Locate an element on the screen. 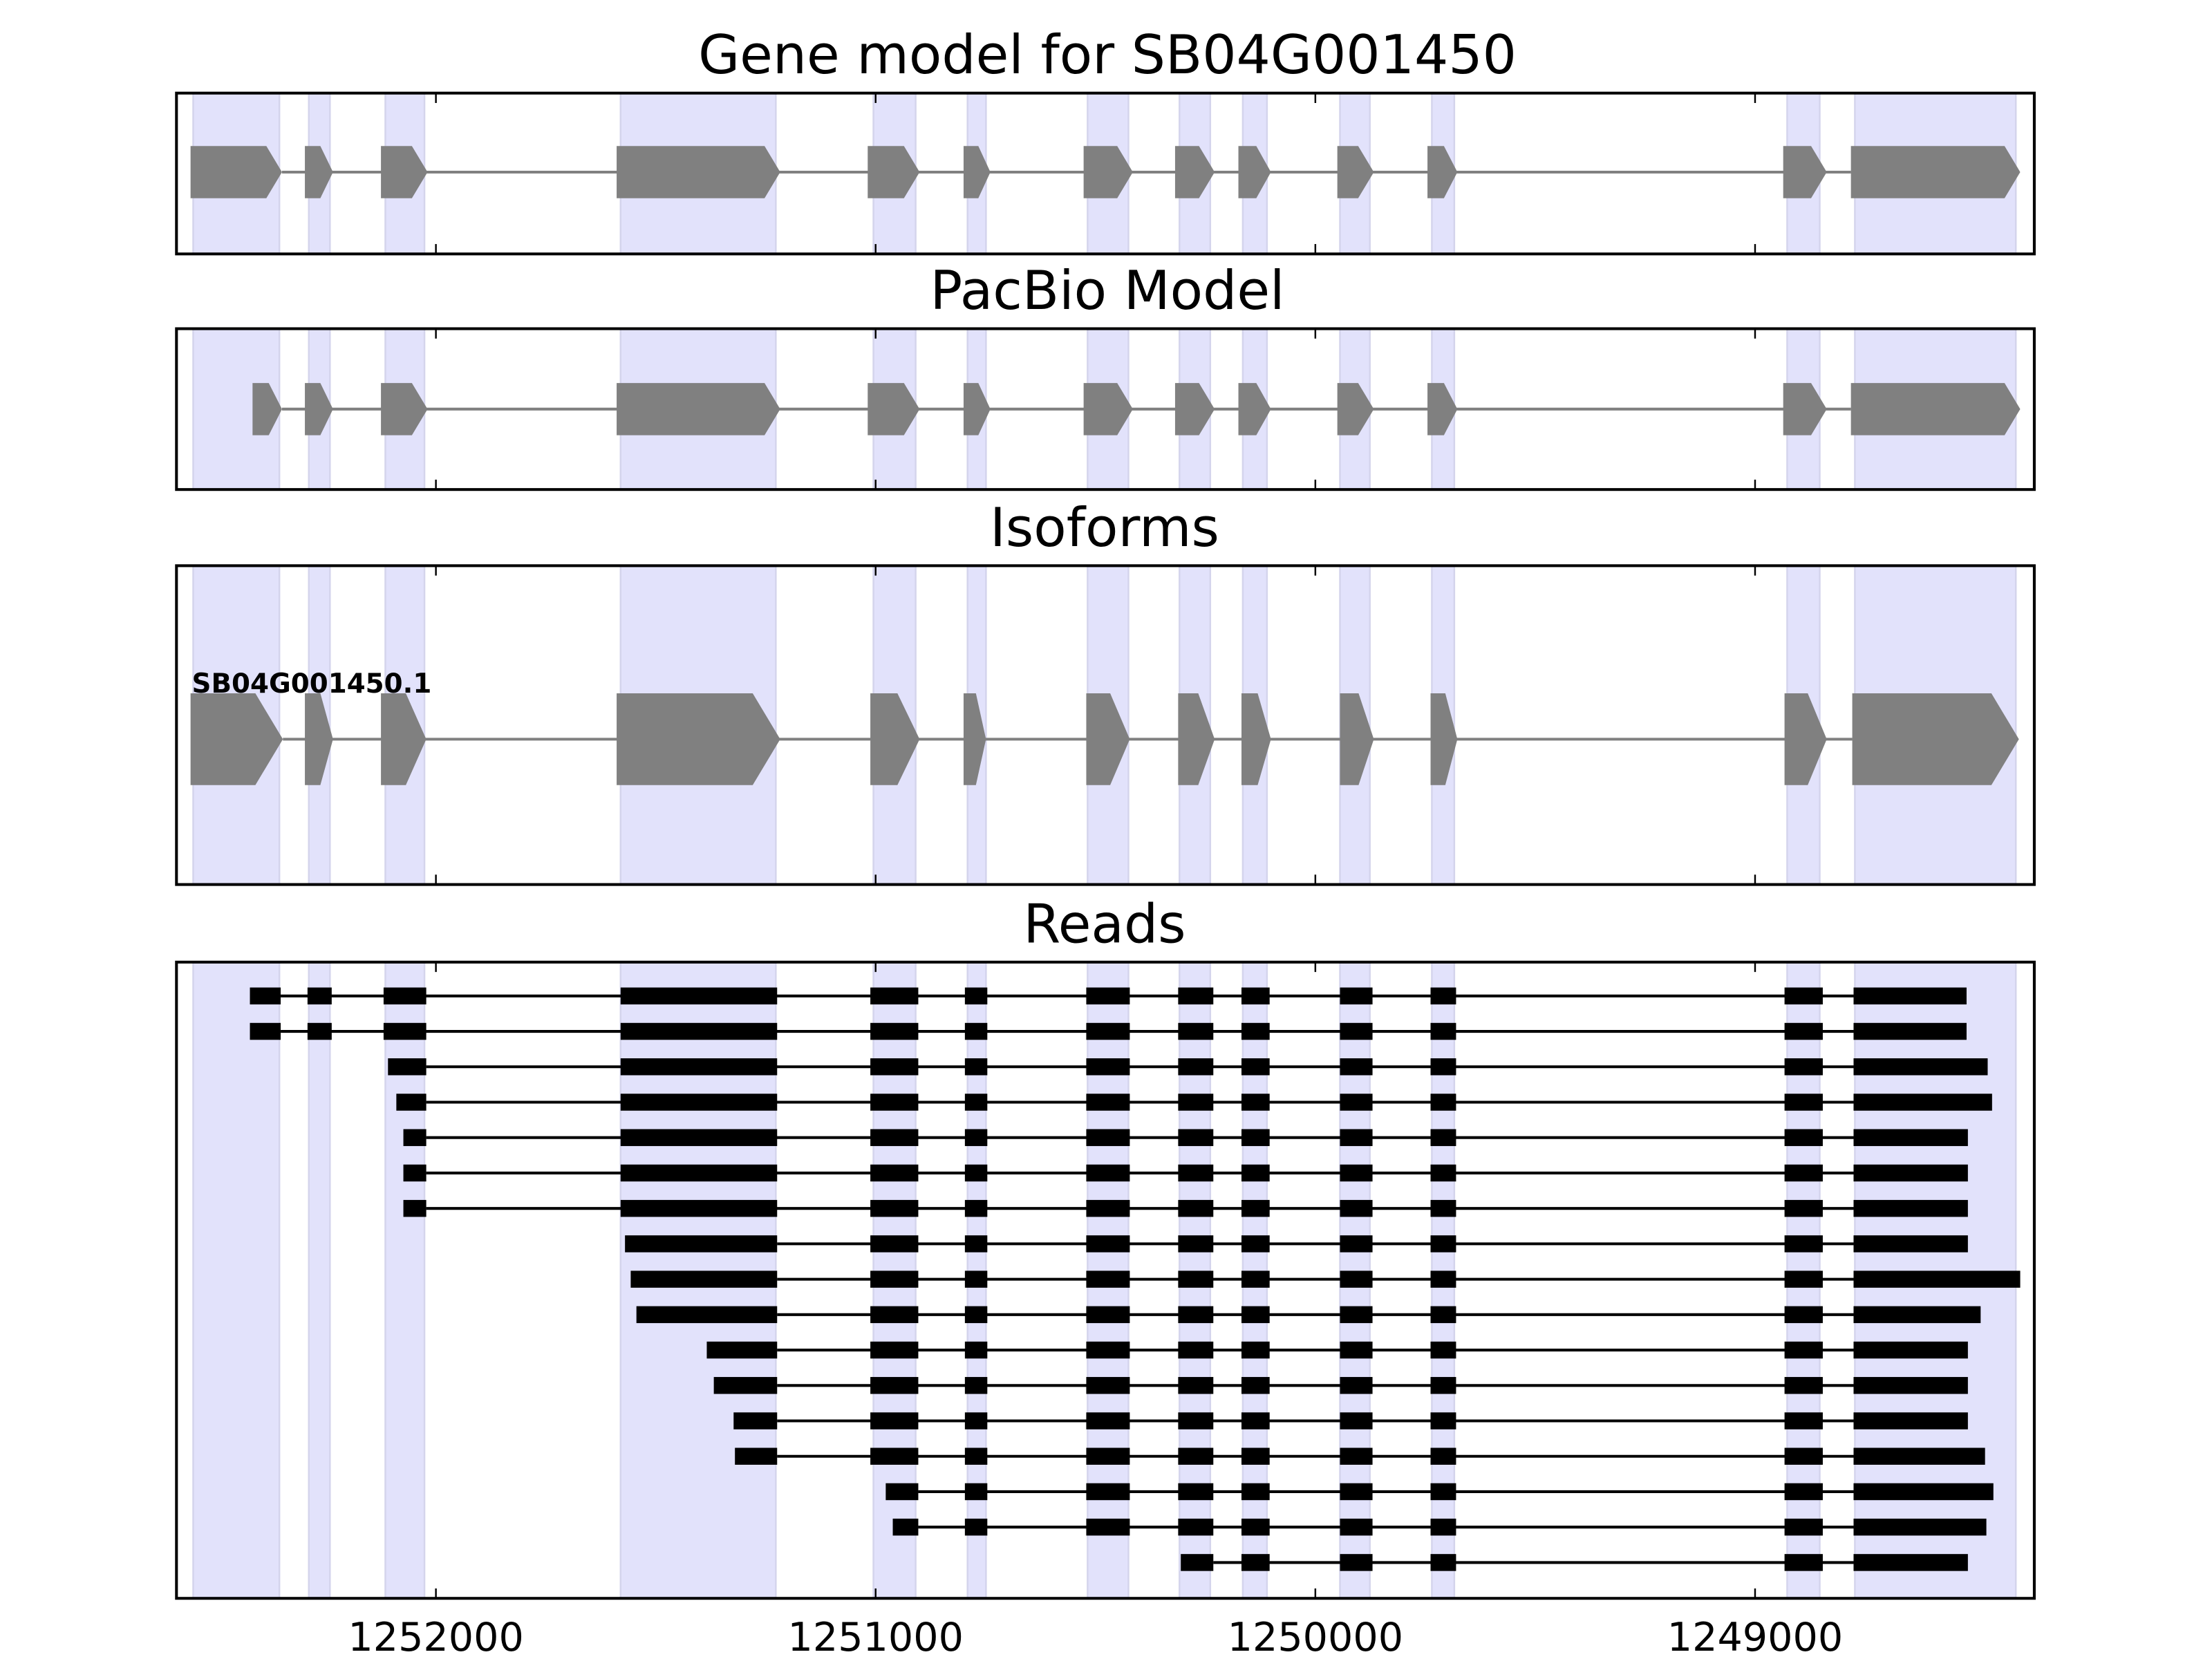  title-reads: Reads is located at coordinates (1104, 924).